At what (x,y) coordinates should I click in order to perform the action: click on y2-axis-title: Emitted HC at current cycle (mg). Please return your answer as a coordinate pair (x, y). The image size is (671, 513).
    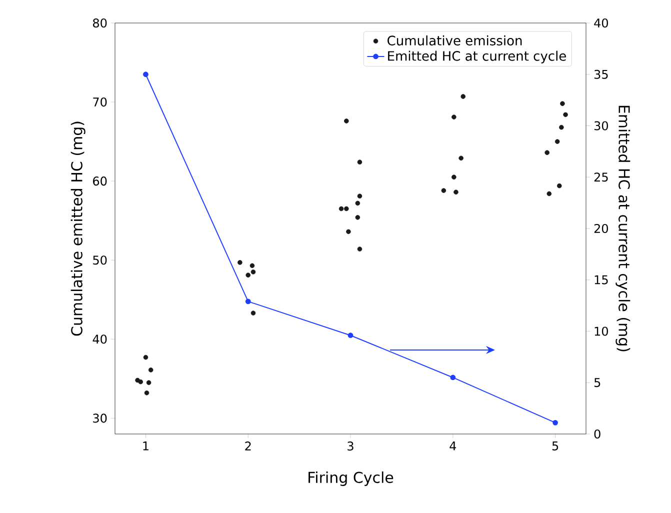
    Looking at the image, I should click on (623, 229).